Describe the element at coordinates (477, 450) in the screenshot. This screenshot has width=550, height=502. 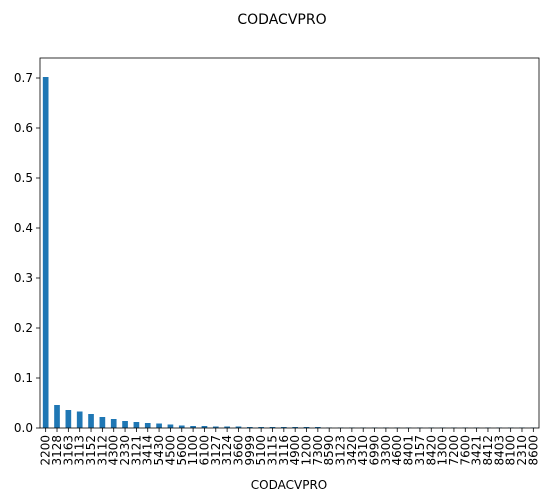
I see `x-tick-label: 3421` at that location.